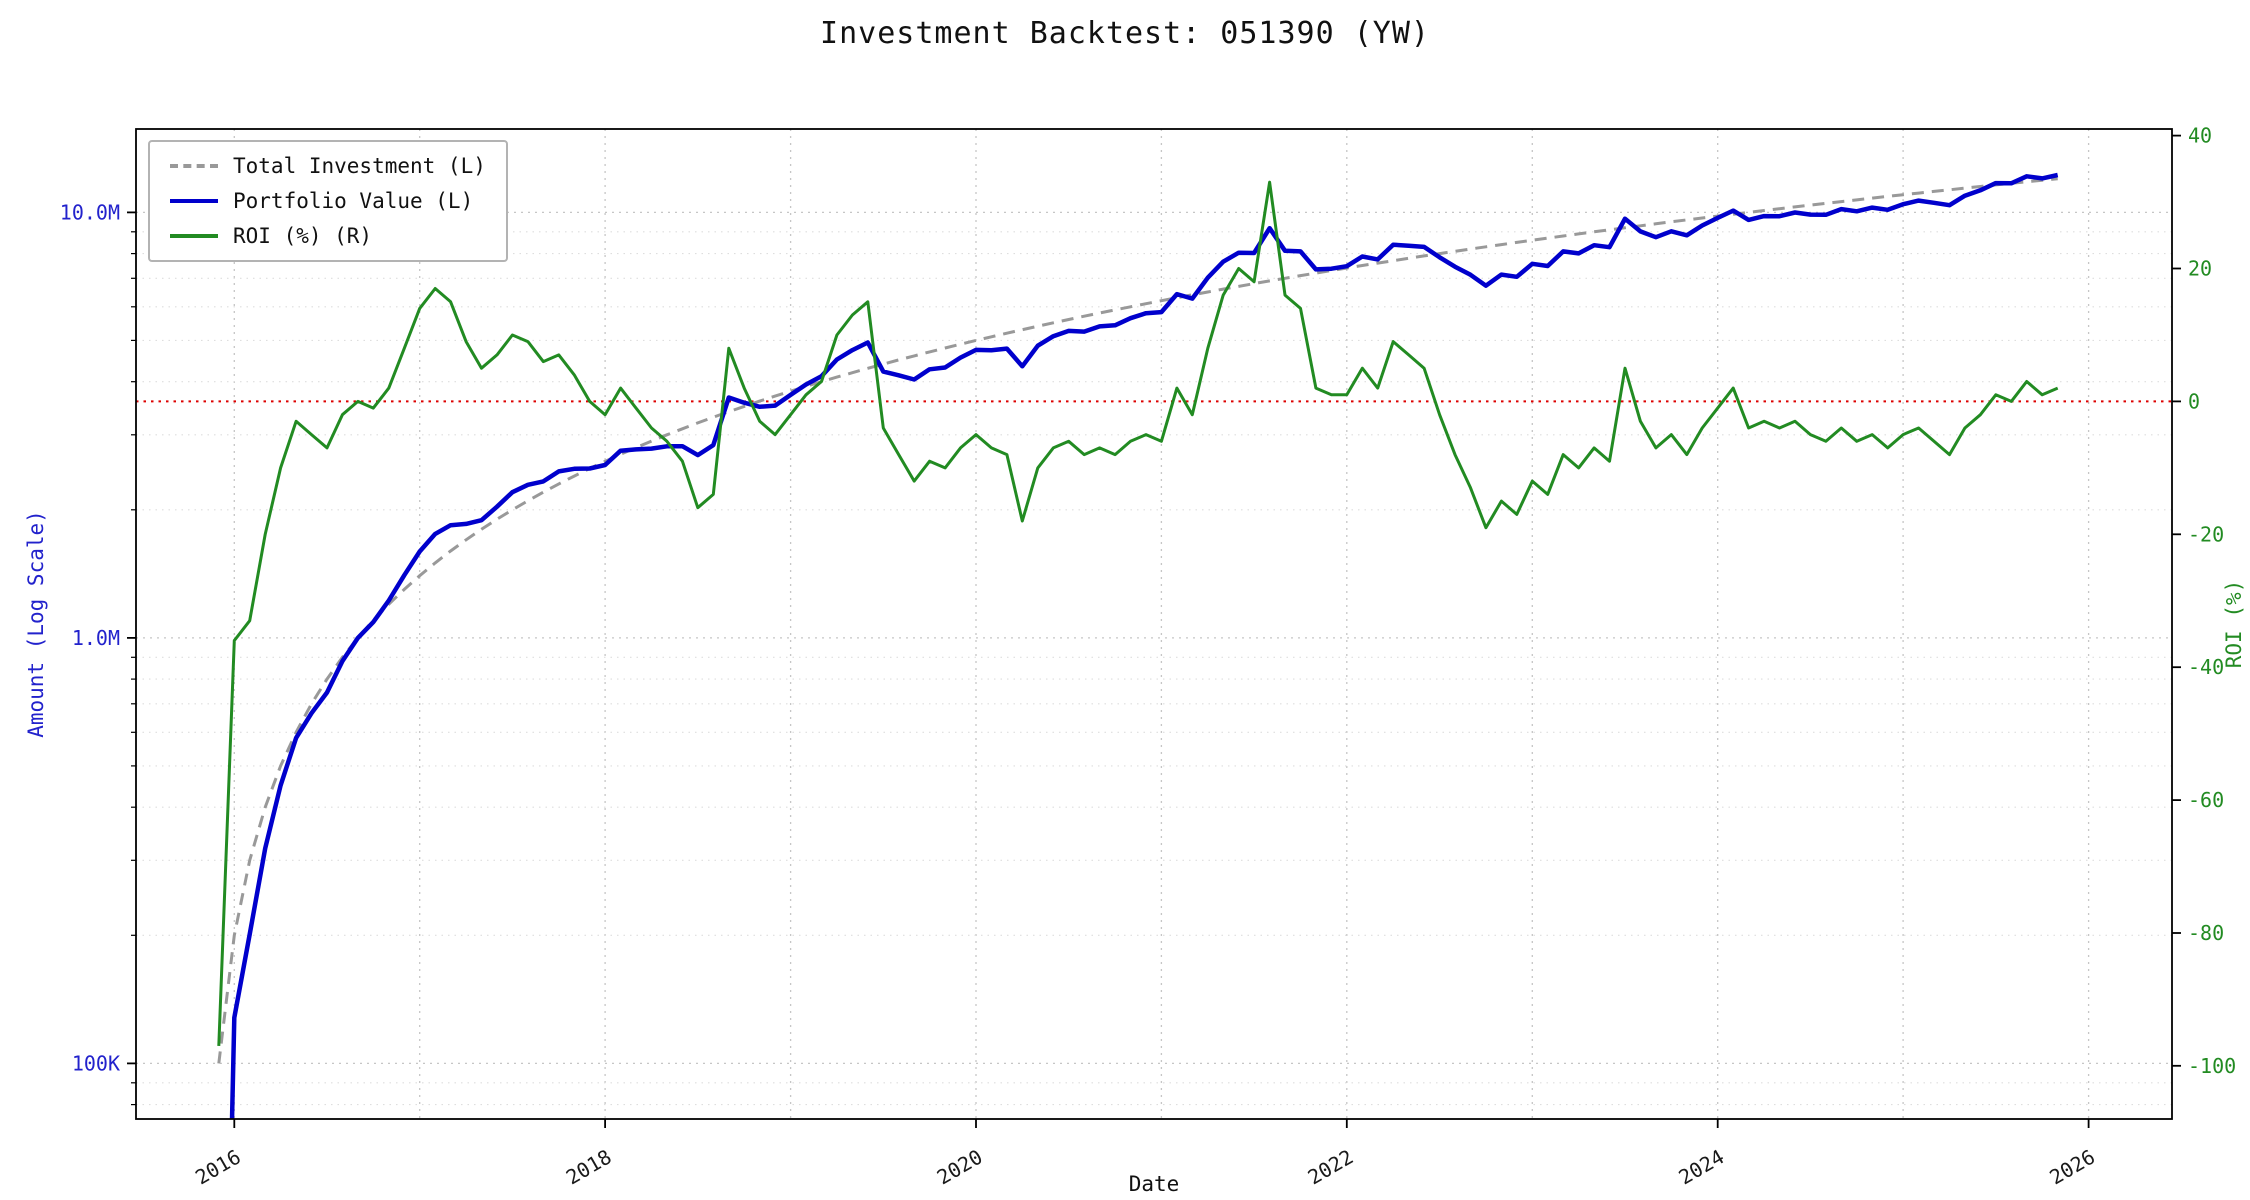 This screenshot has width=2250, height=1200. Describe the element at coordinates (2212, 1066) in the screenshot. I see `svg-text: -100` at that location.